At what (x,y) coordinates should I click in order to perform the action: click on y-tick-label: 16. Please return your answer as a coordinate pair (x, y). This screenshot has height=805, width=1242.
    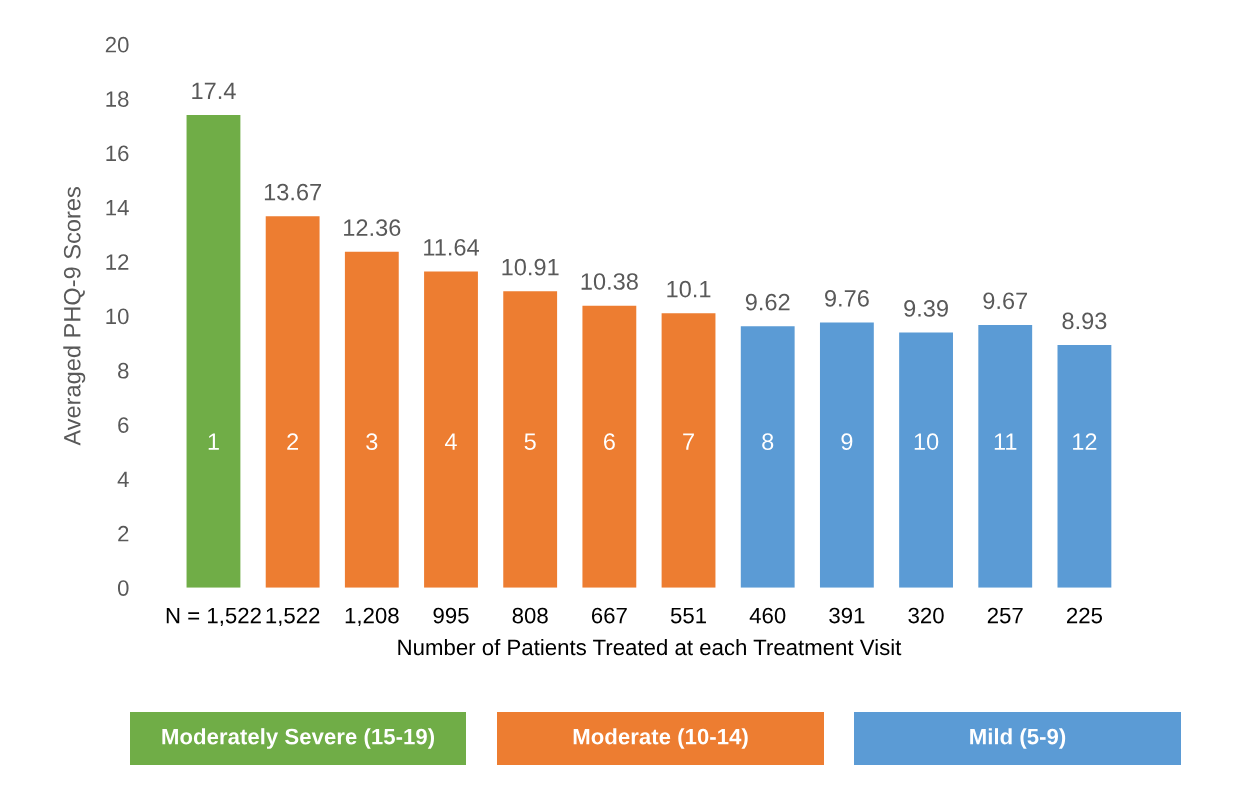
    Looking at the image, I should click on (117, 153).